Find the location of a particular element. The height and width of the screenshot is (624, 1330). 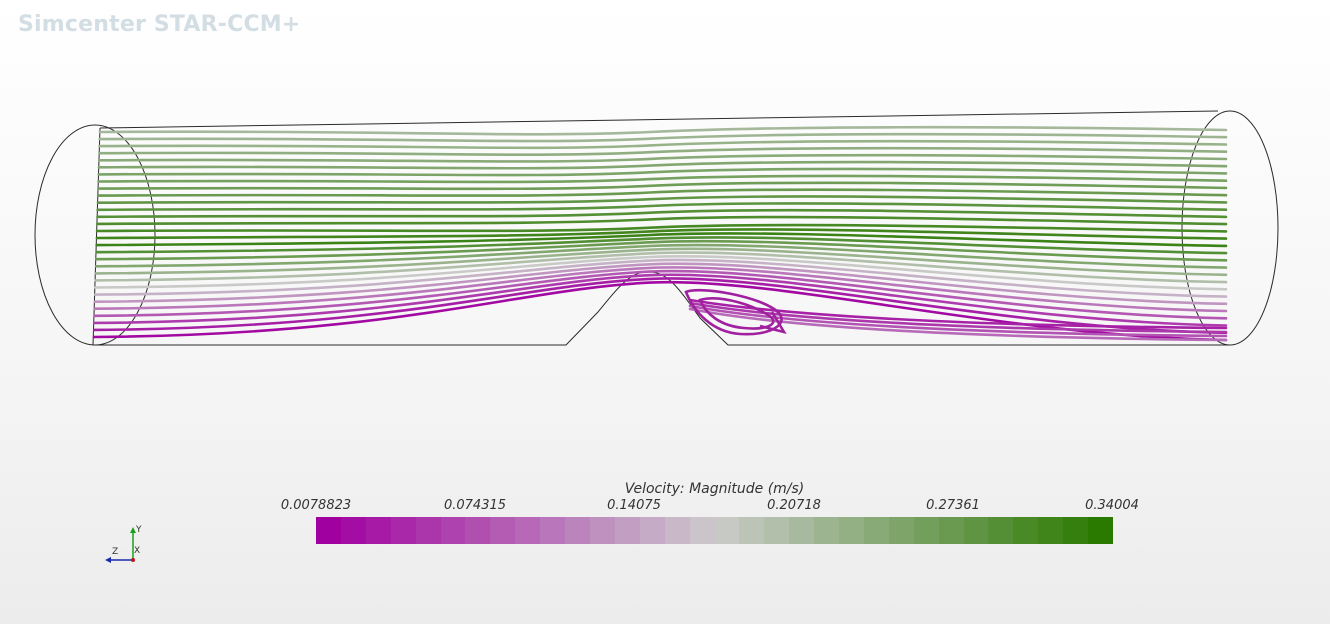

recirculation-vortex is located at coordinates (735, 312).